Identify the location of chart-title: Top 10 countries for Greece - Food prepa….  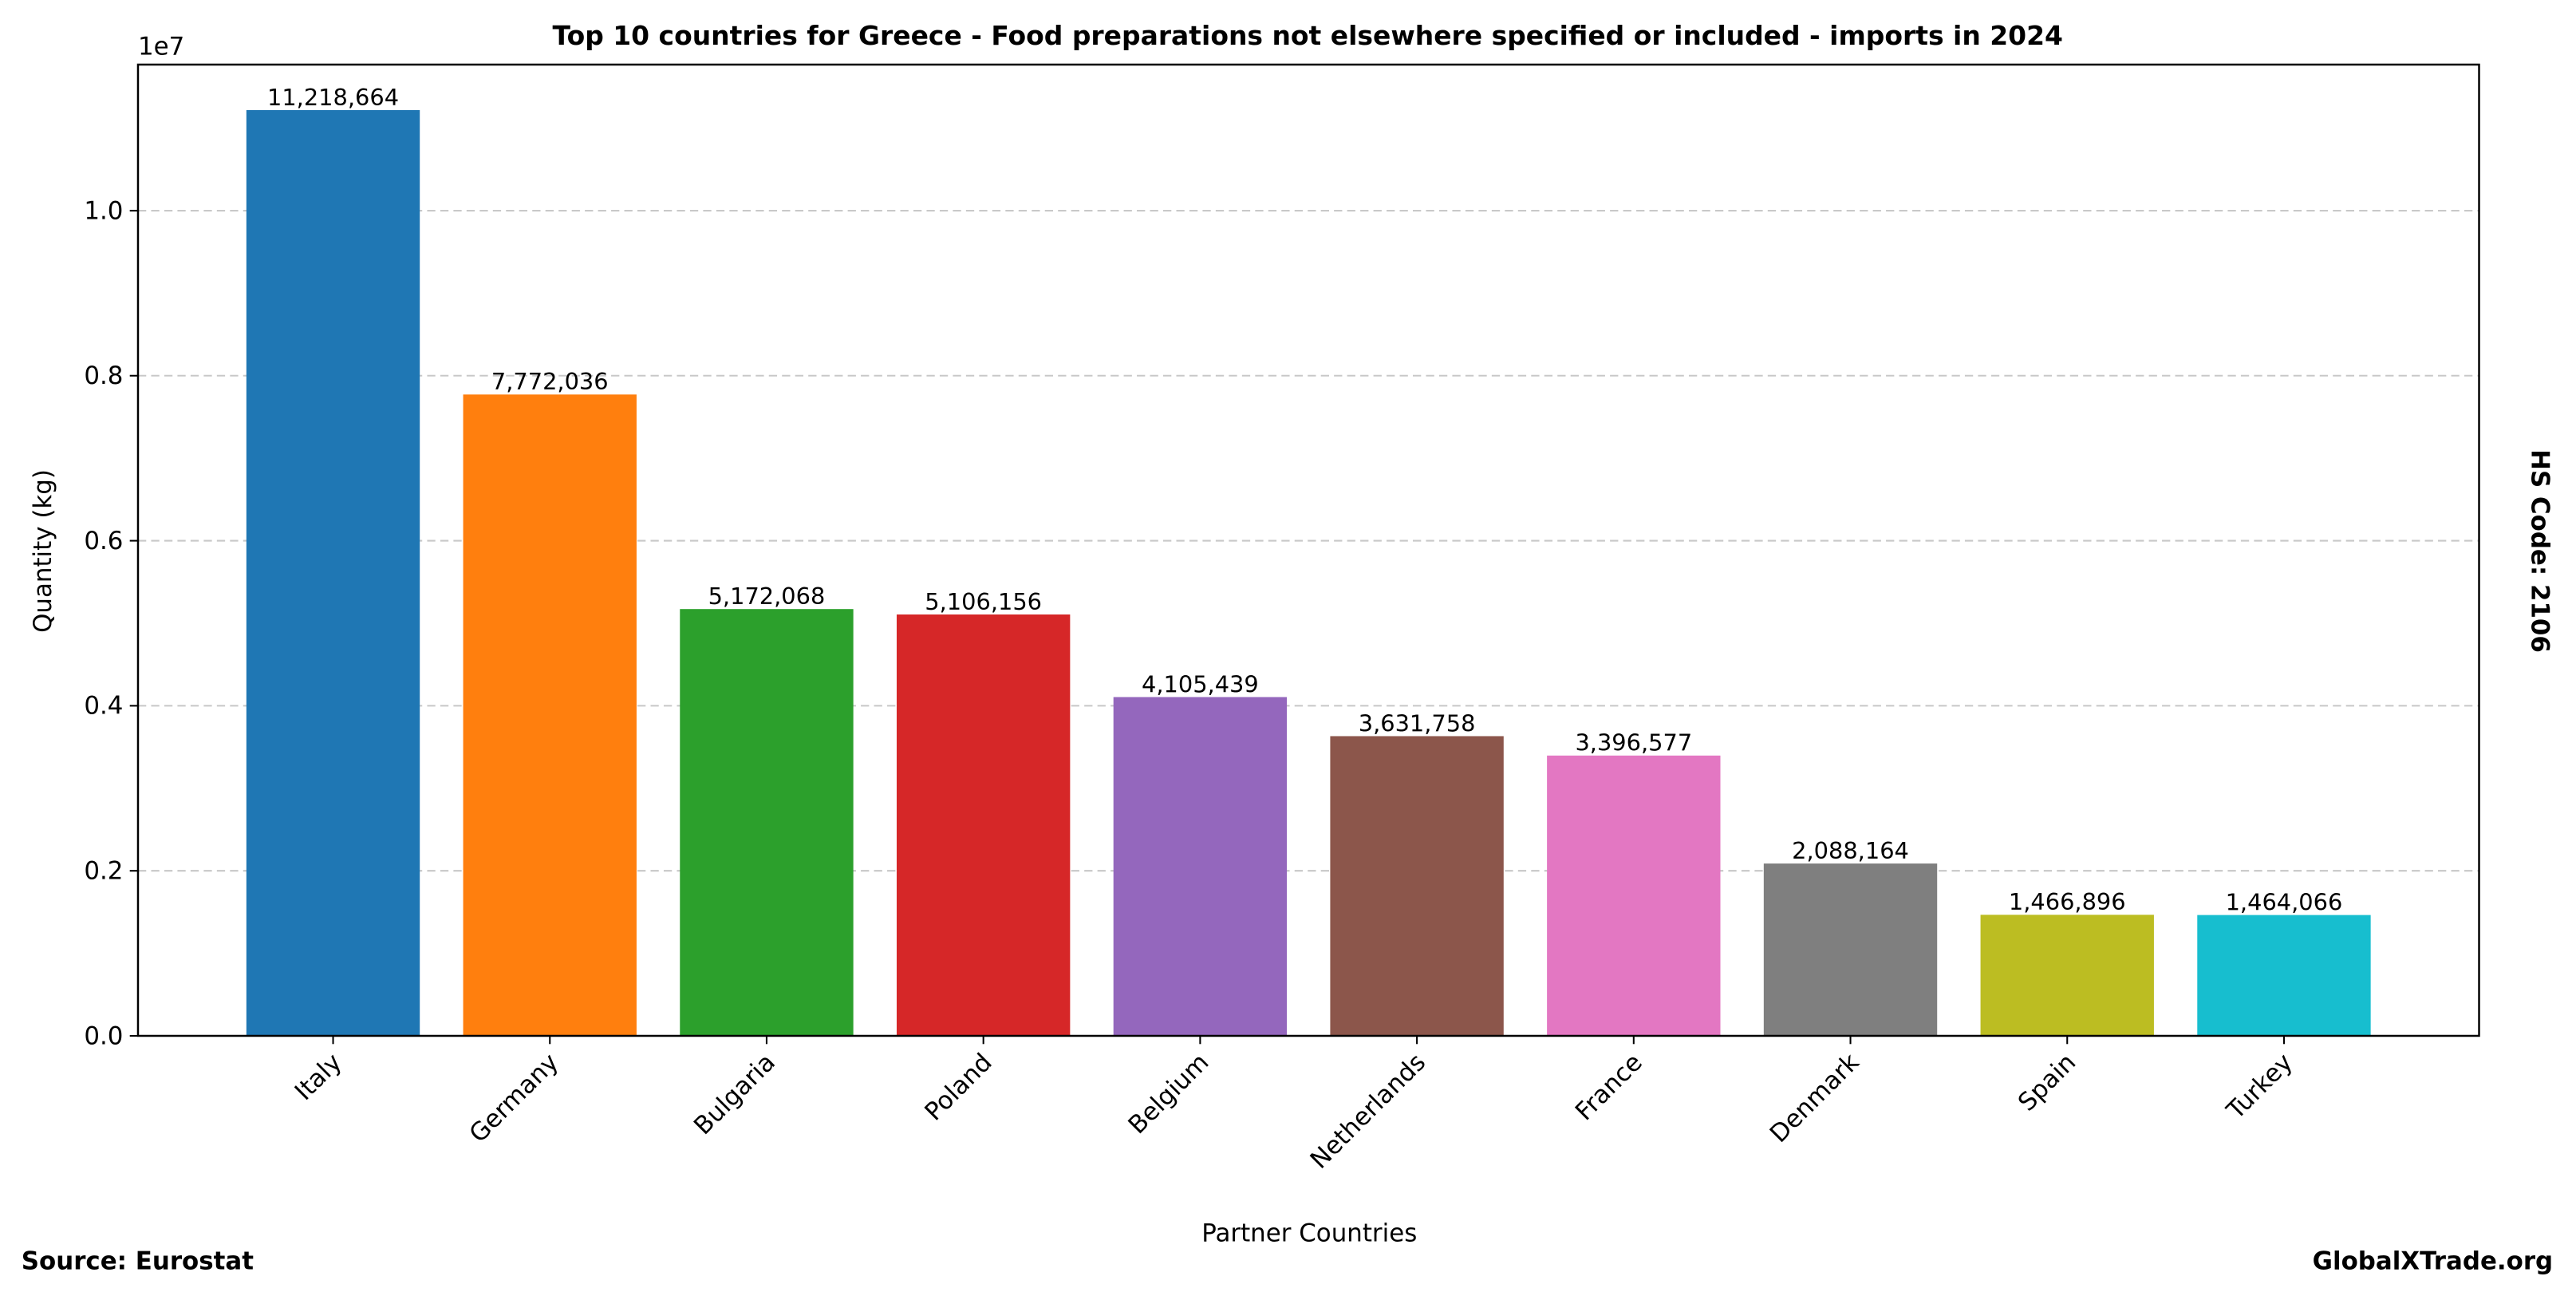
(1307, 35).